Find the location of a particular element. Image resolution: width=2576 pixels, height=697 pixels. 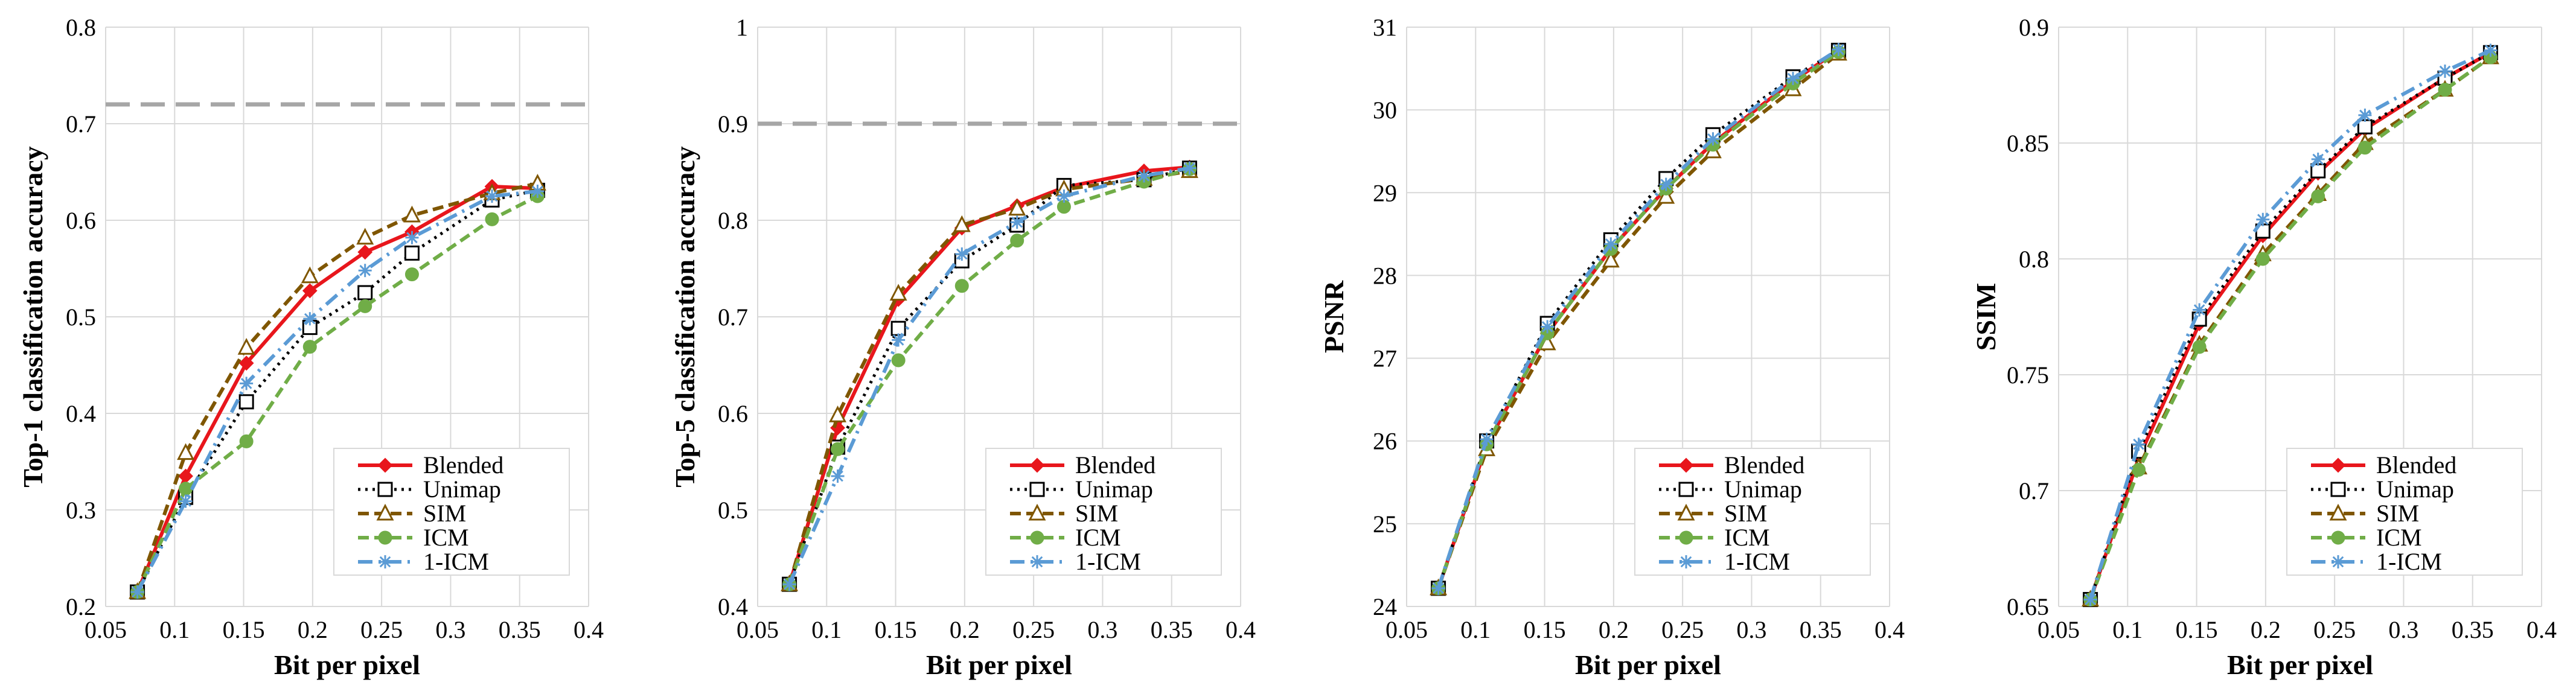

y-tick-label: 0.7 is located at coordinates (2034, 490).